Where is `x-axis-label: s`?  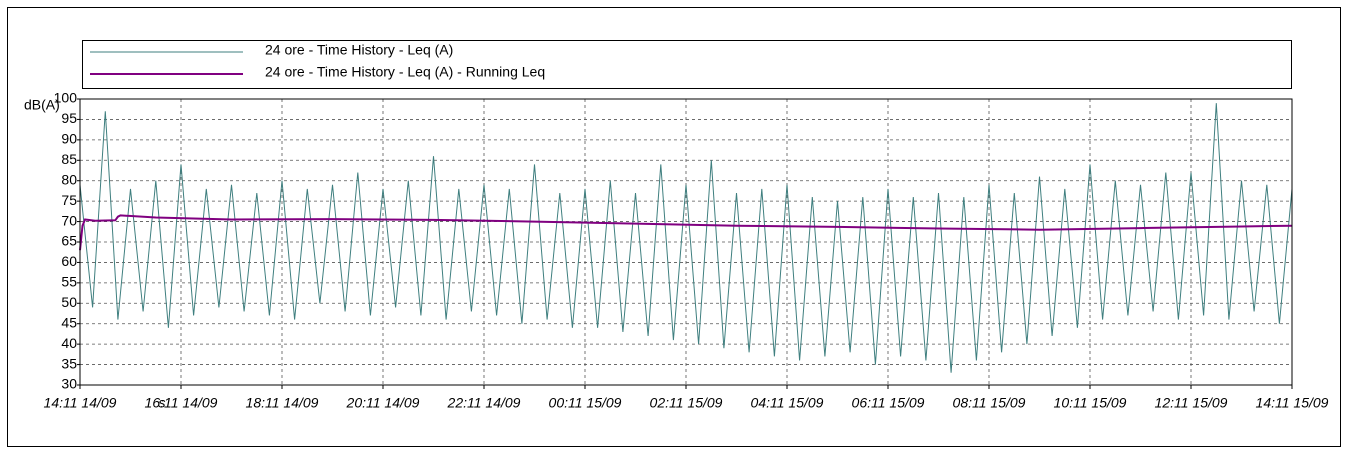
x-axis-label: s is located at coordinates (162, 403).